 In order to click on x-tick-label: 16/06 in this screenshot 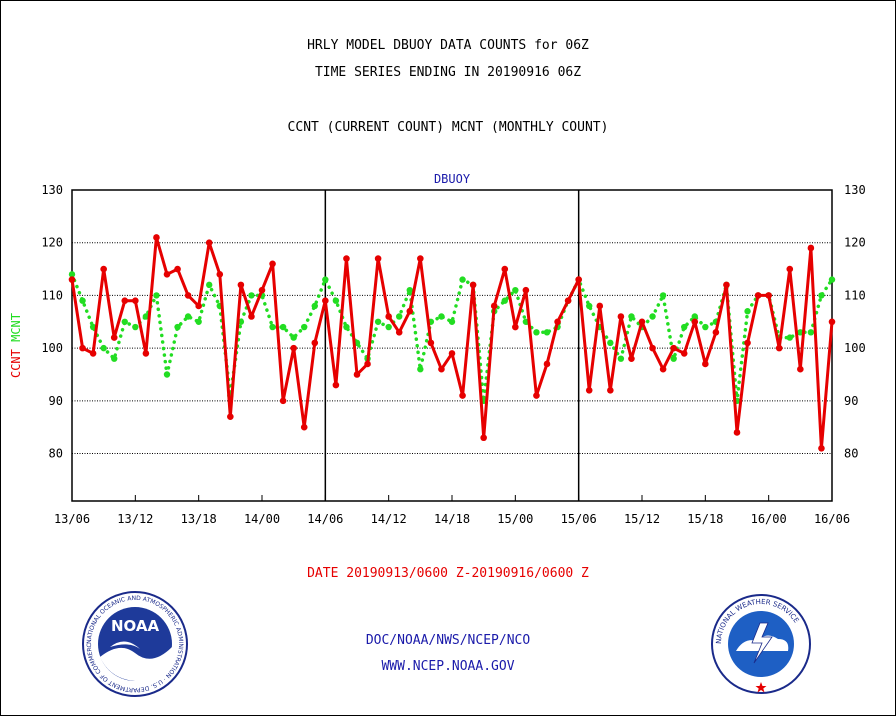, I will do `click(832, 519)`.